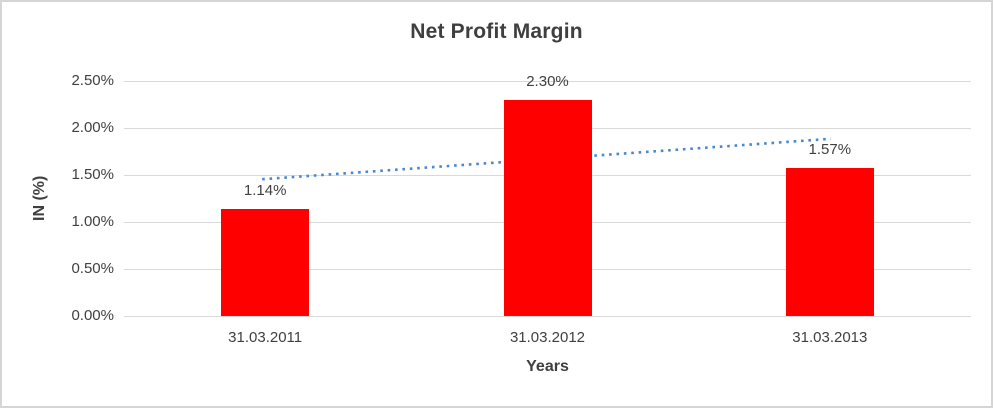  Describe the element at coordinates (547, 316) in the screenshot. I see `x-axis-line` at that location.